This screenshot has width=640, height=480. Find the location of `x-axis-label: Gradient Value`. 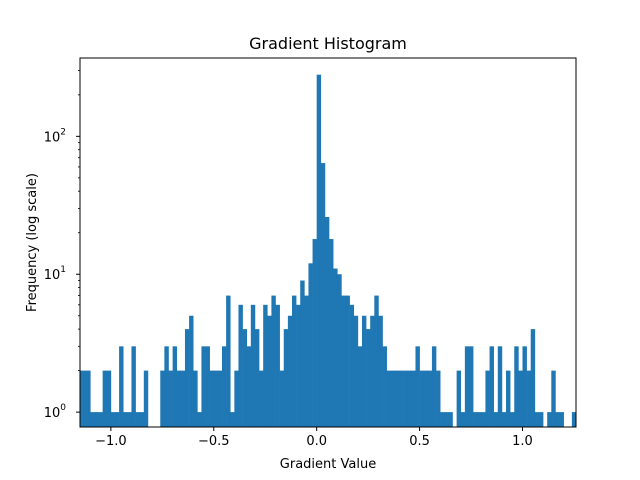

x-axis-label: Gradient Value is located at coordinates (328, 464).